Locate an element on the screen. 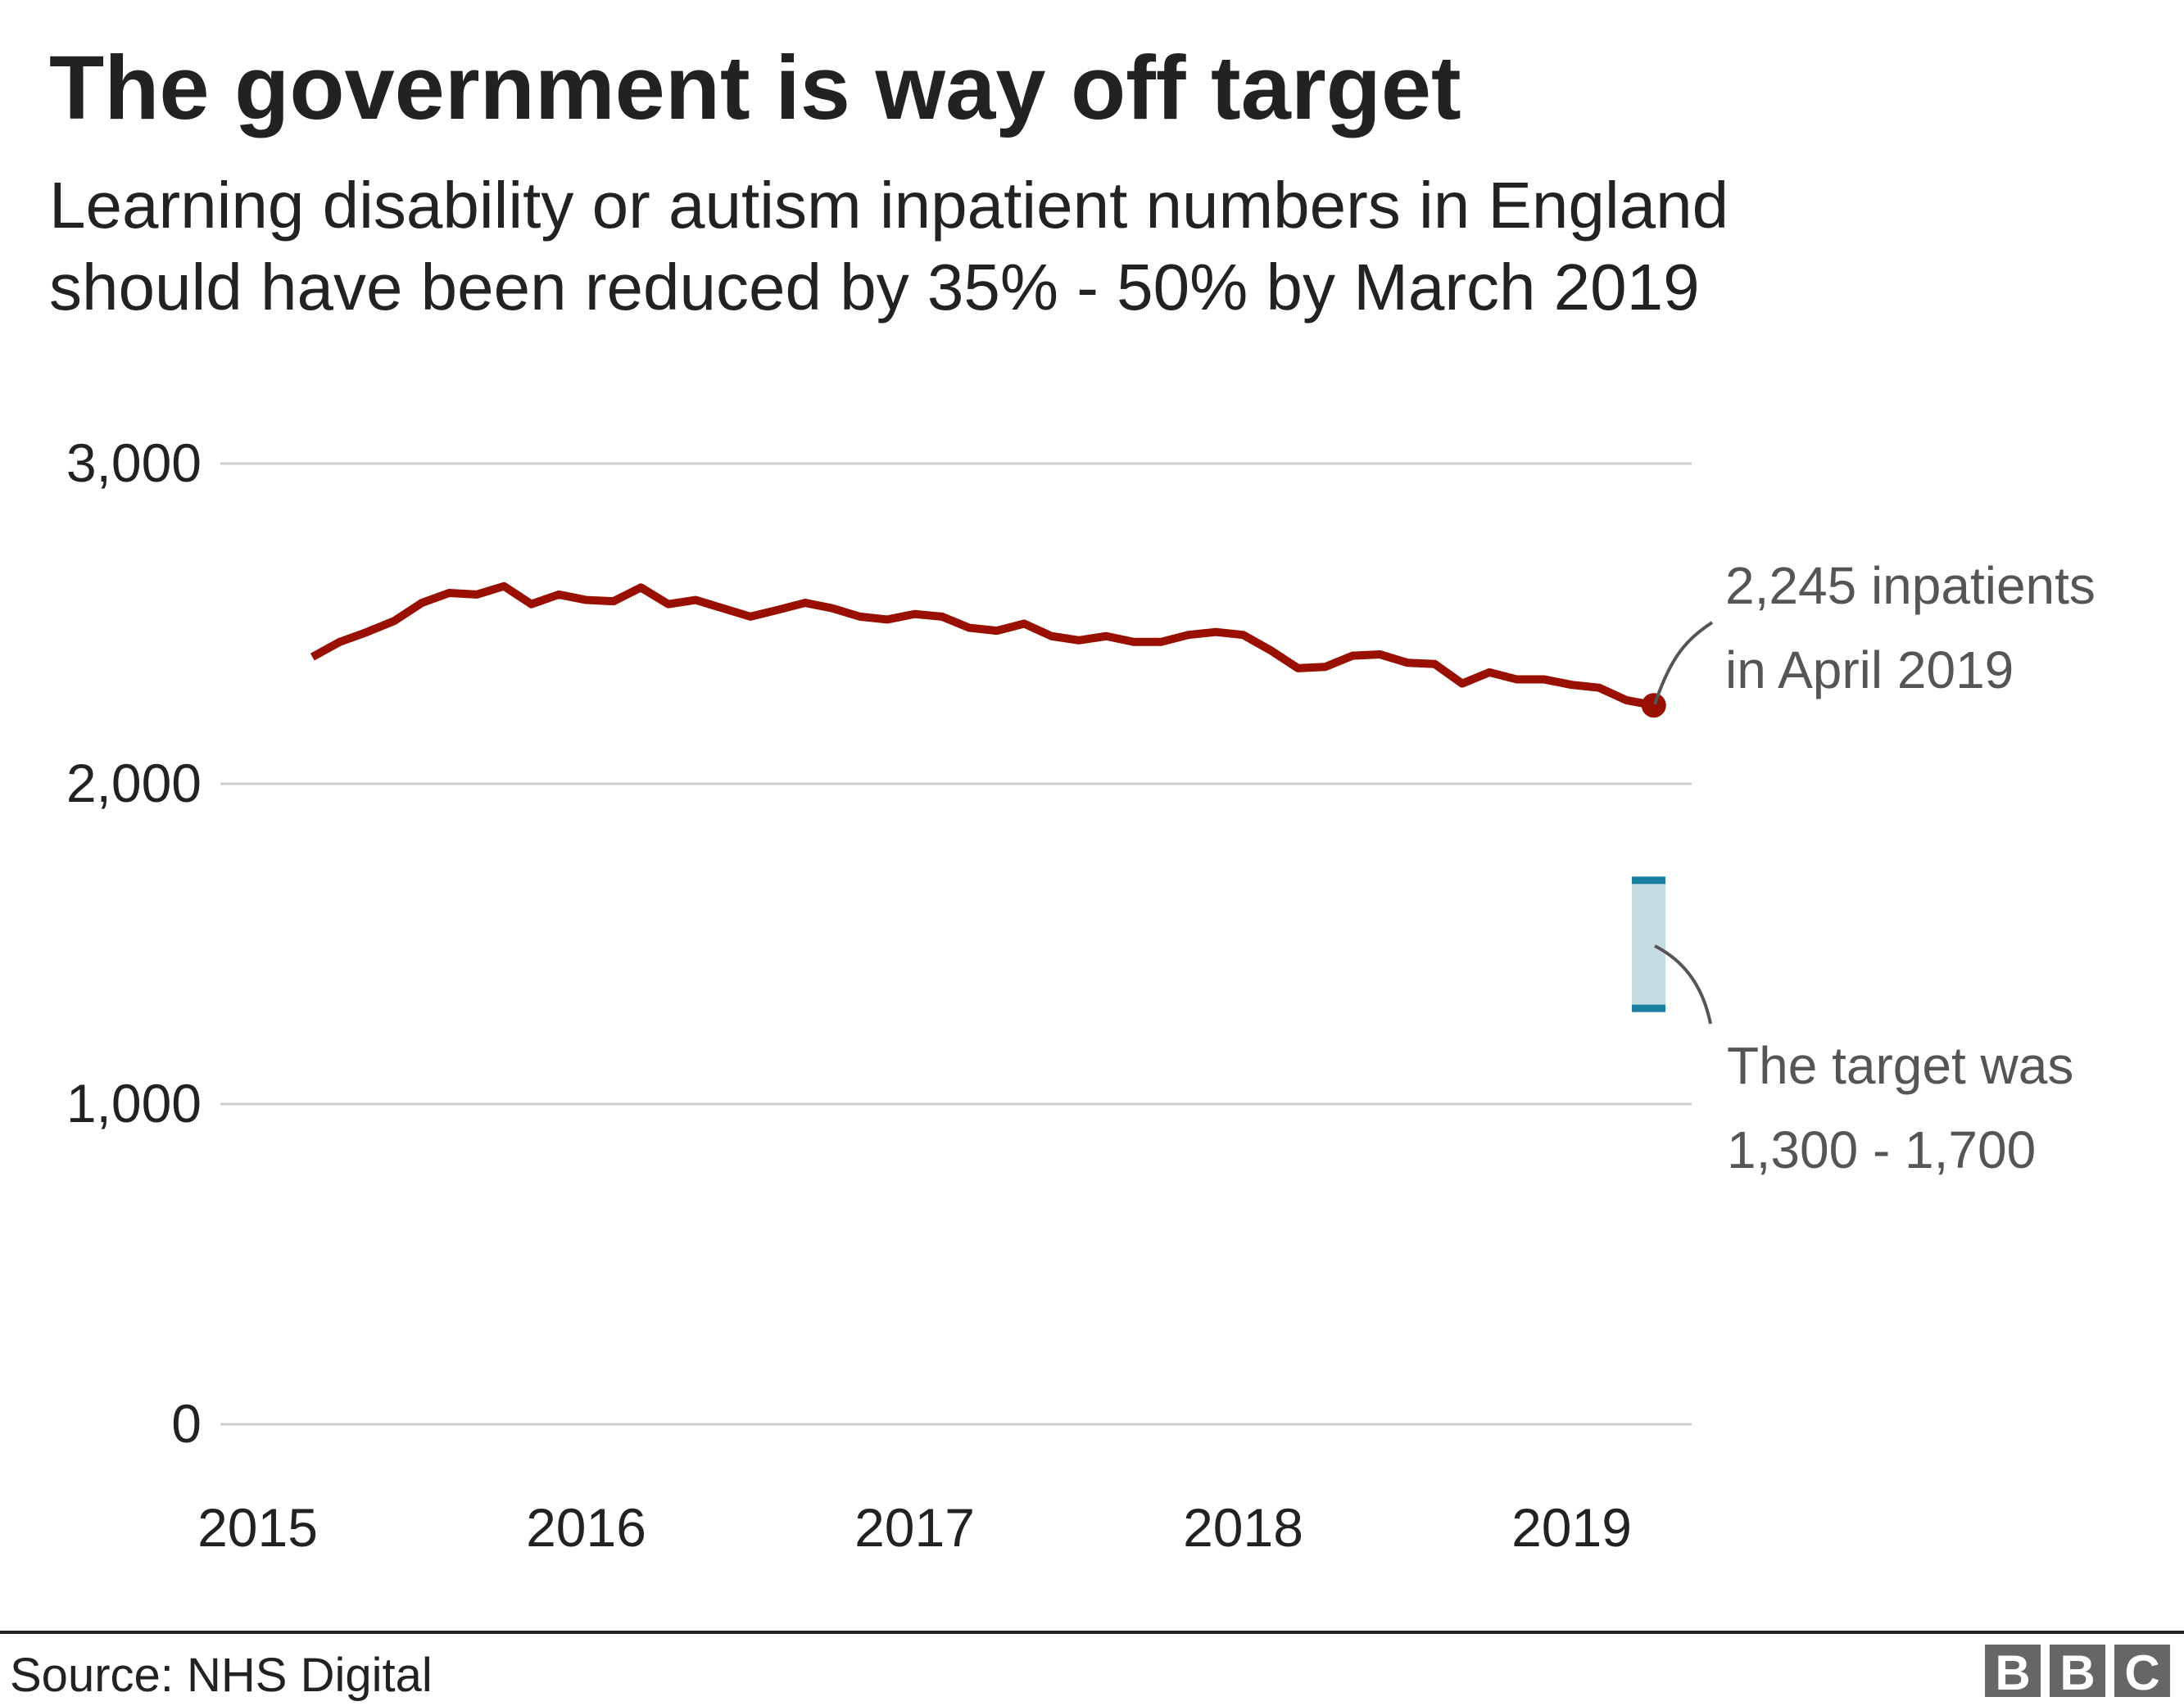  series-line is located at coordinates (983, 645).